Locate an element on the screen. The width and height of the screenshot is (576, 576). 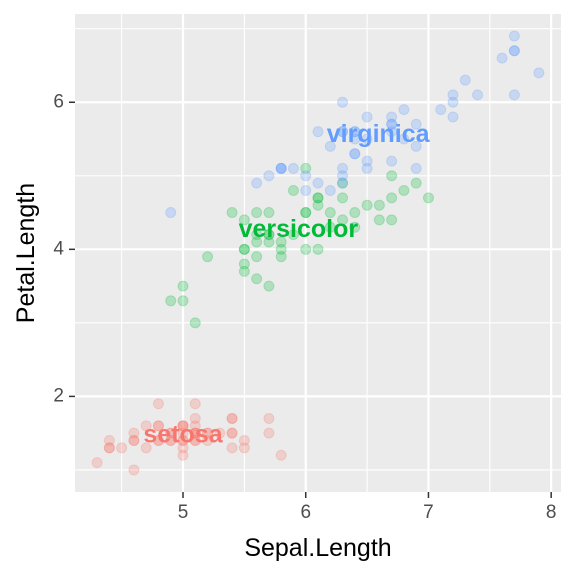
y-tick-label: 4 is located at coordinates (58, 248).